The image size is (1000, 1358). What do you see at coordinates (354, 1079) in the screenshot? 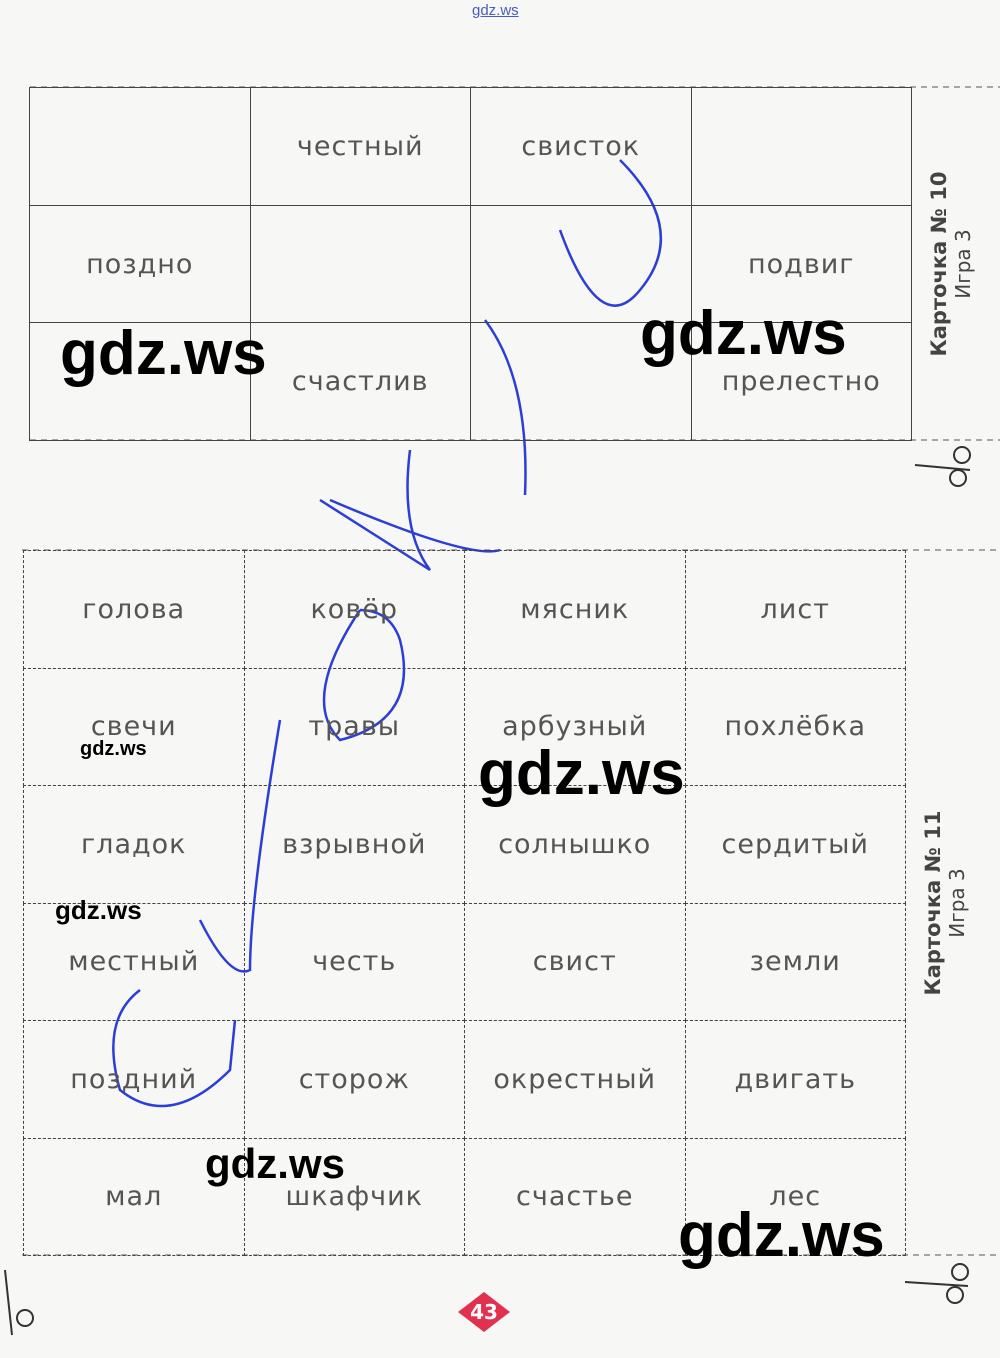
I see `word-cell: сторож` at bounding box center [354, 1079].